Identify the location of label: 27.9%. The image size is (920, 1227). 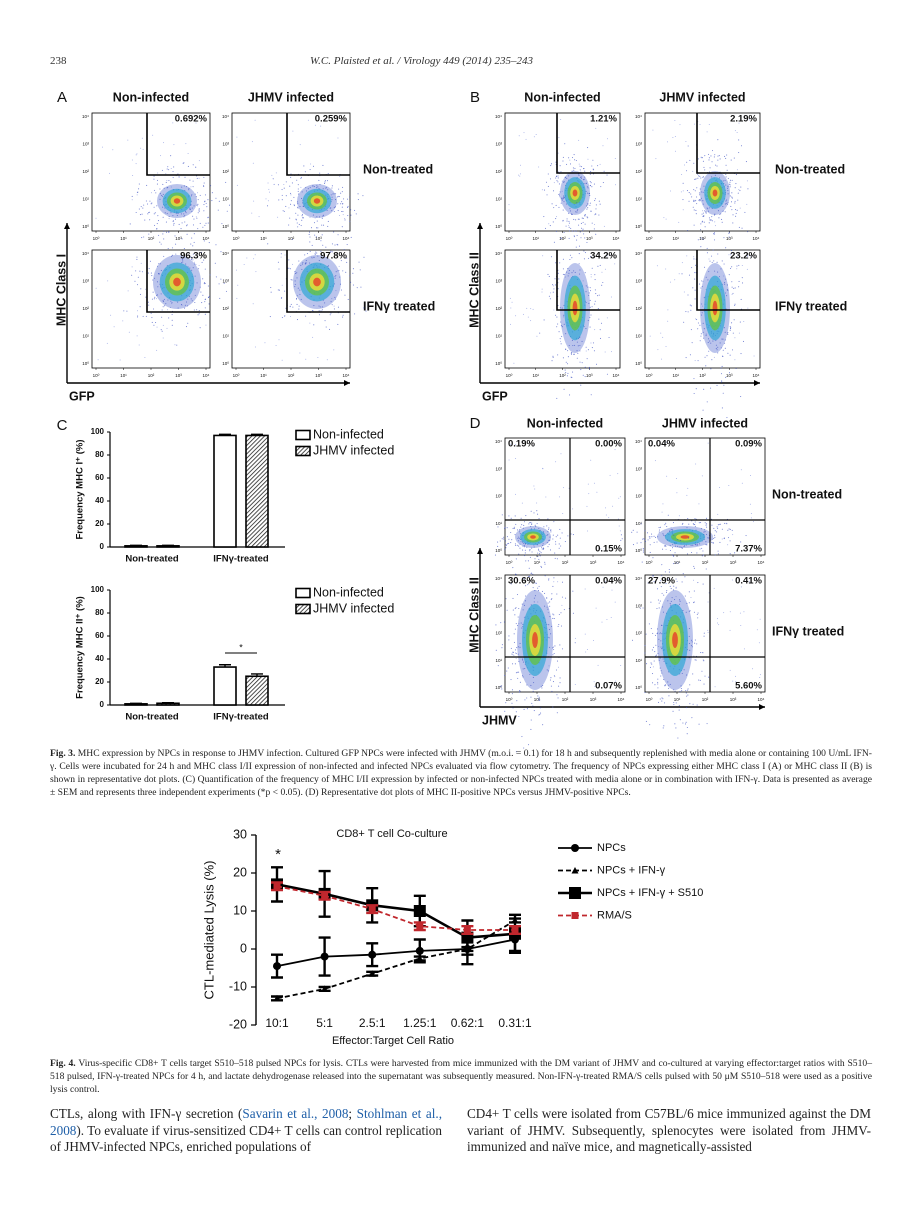
(661, 581).